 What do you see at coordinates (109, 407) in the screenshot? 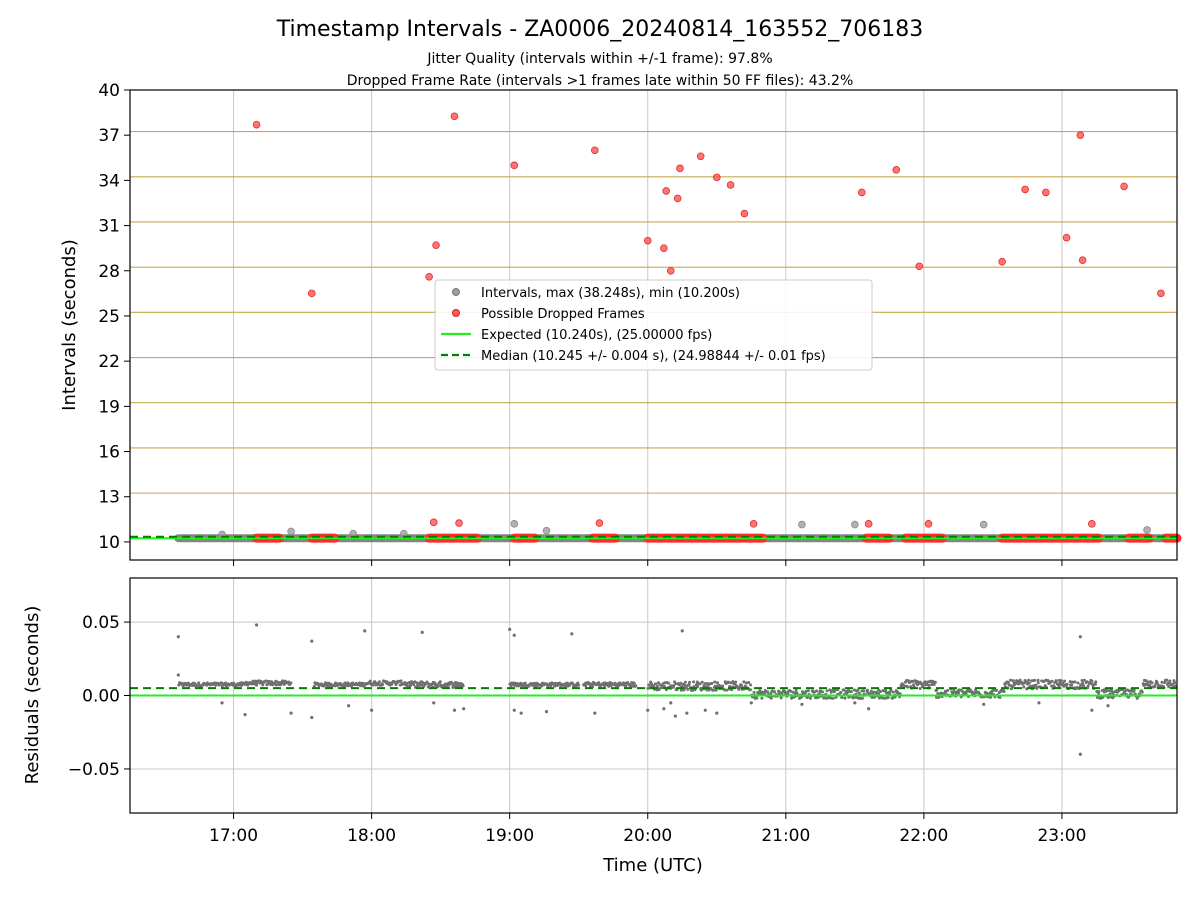
I see `top-ytick-label-3: 19` at bounding box center [109, 407].